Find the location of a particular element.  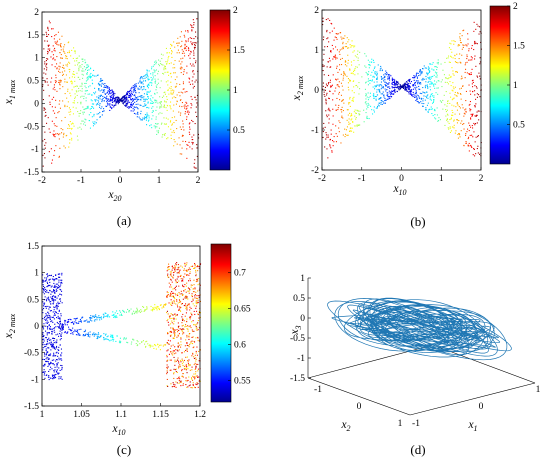

panel-a-cbar-label: 2 is located at coordinates (235, 11).